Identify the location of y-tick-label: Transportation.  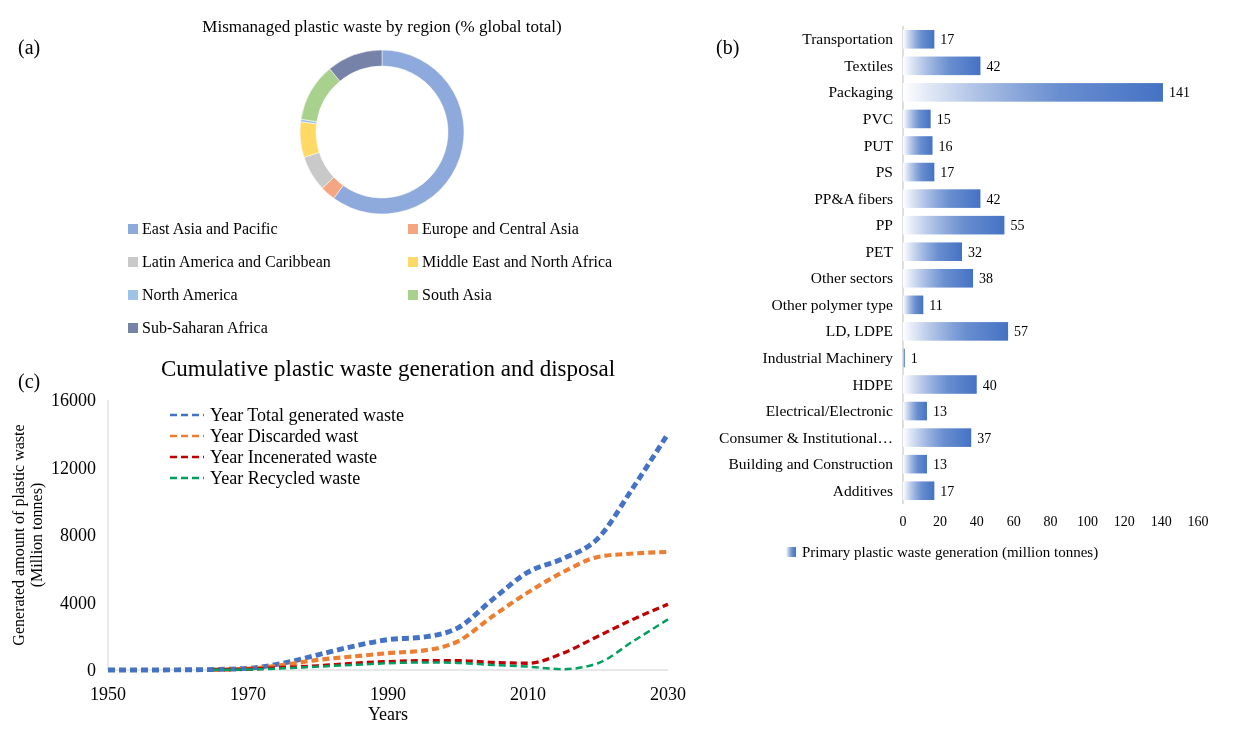
(848, 39).